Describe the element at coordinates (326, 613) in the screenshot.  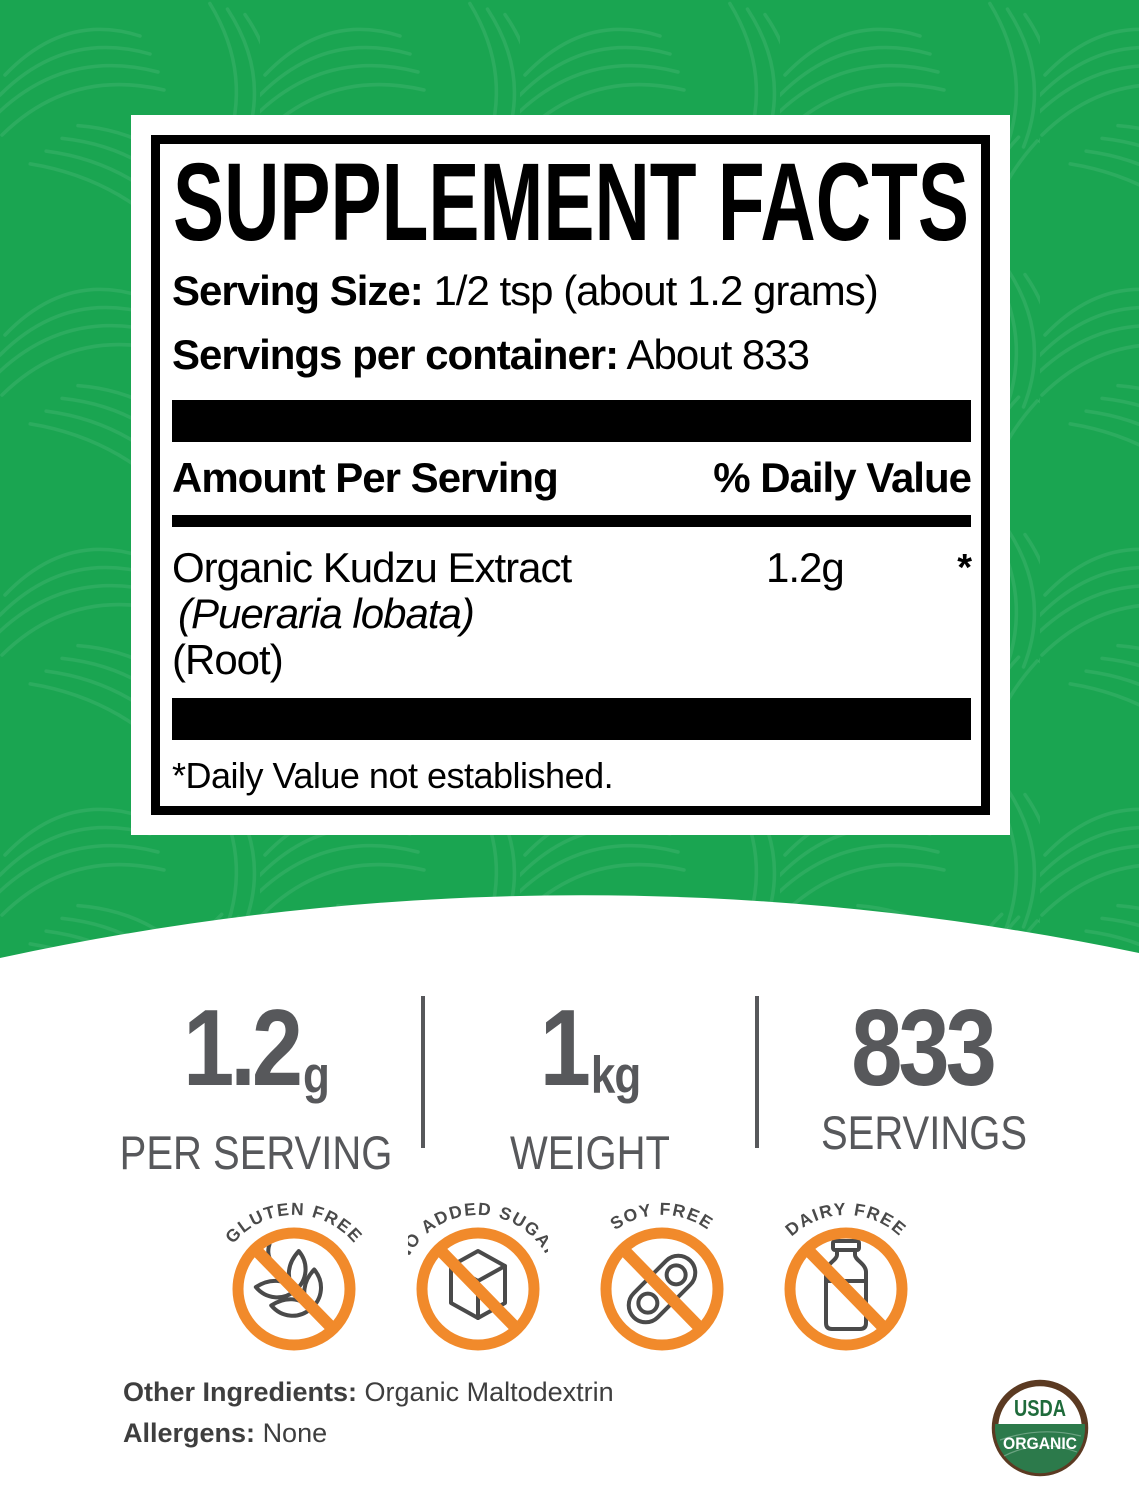
I see `ingredient-latin-name: (Pueraria lobata)` at that location.